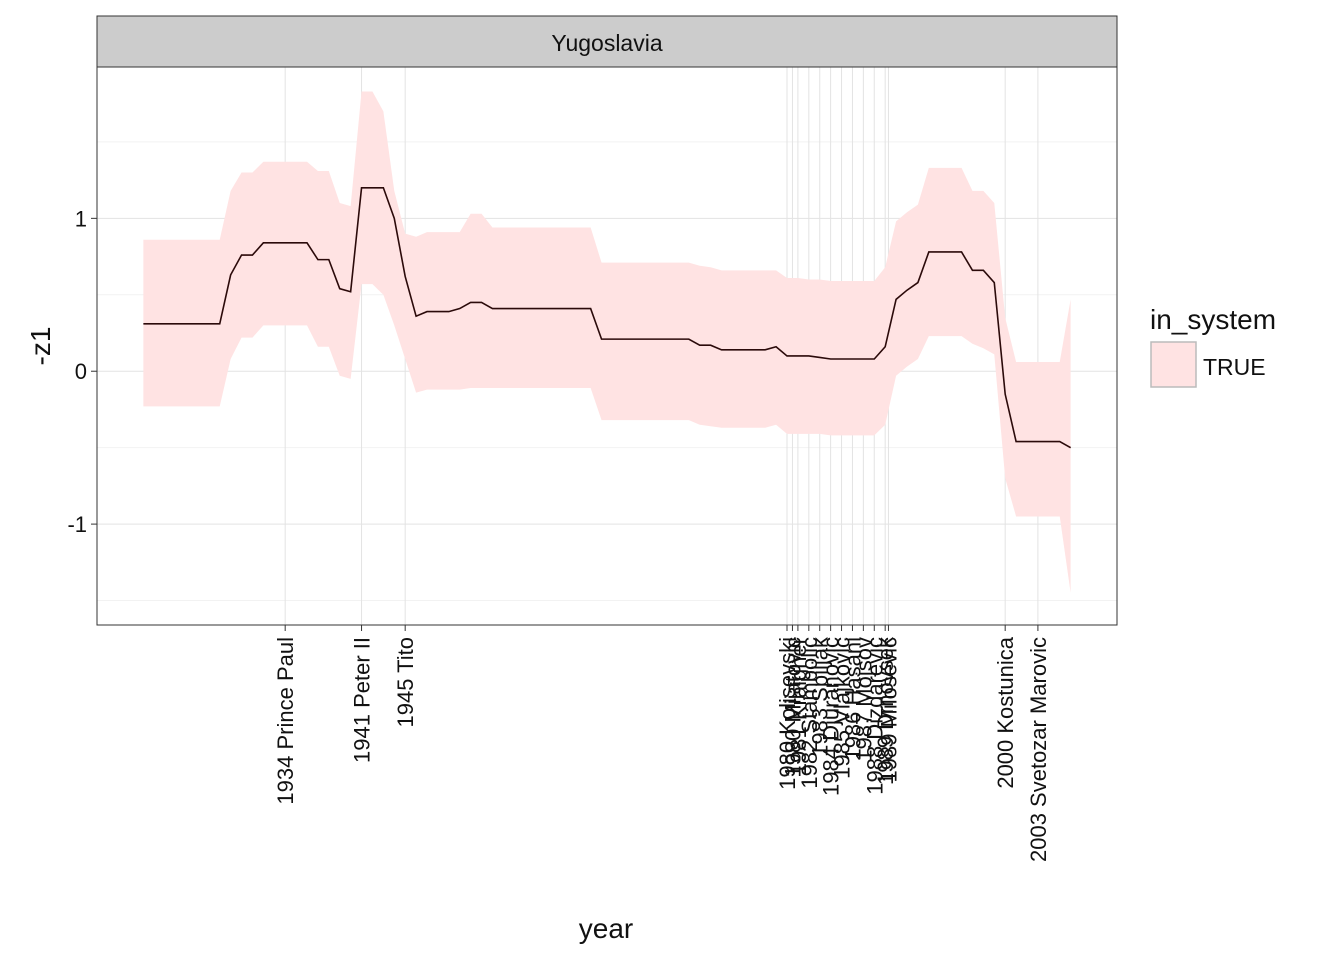  I want to click on x-tick-label: 1989 Drnovsek, so click(885, 710).